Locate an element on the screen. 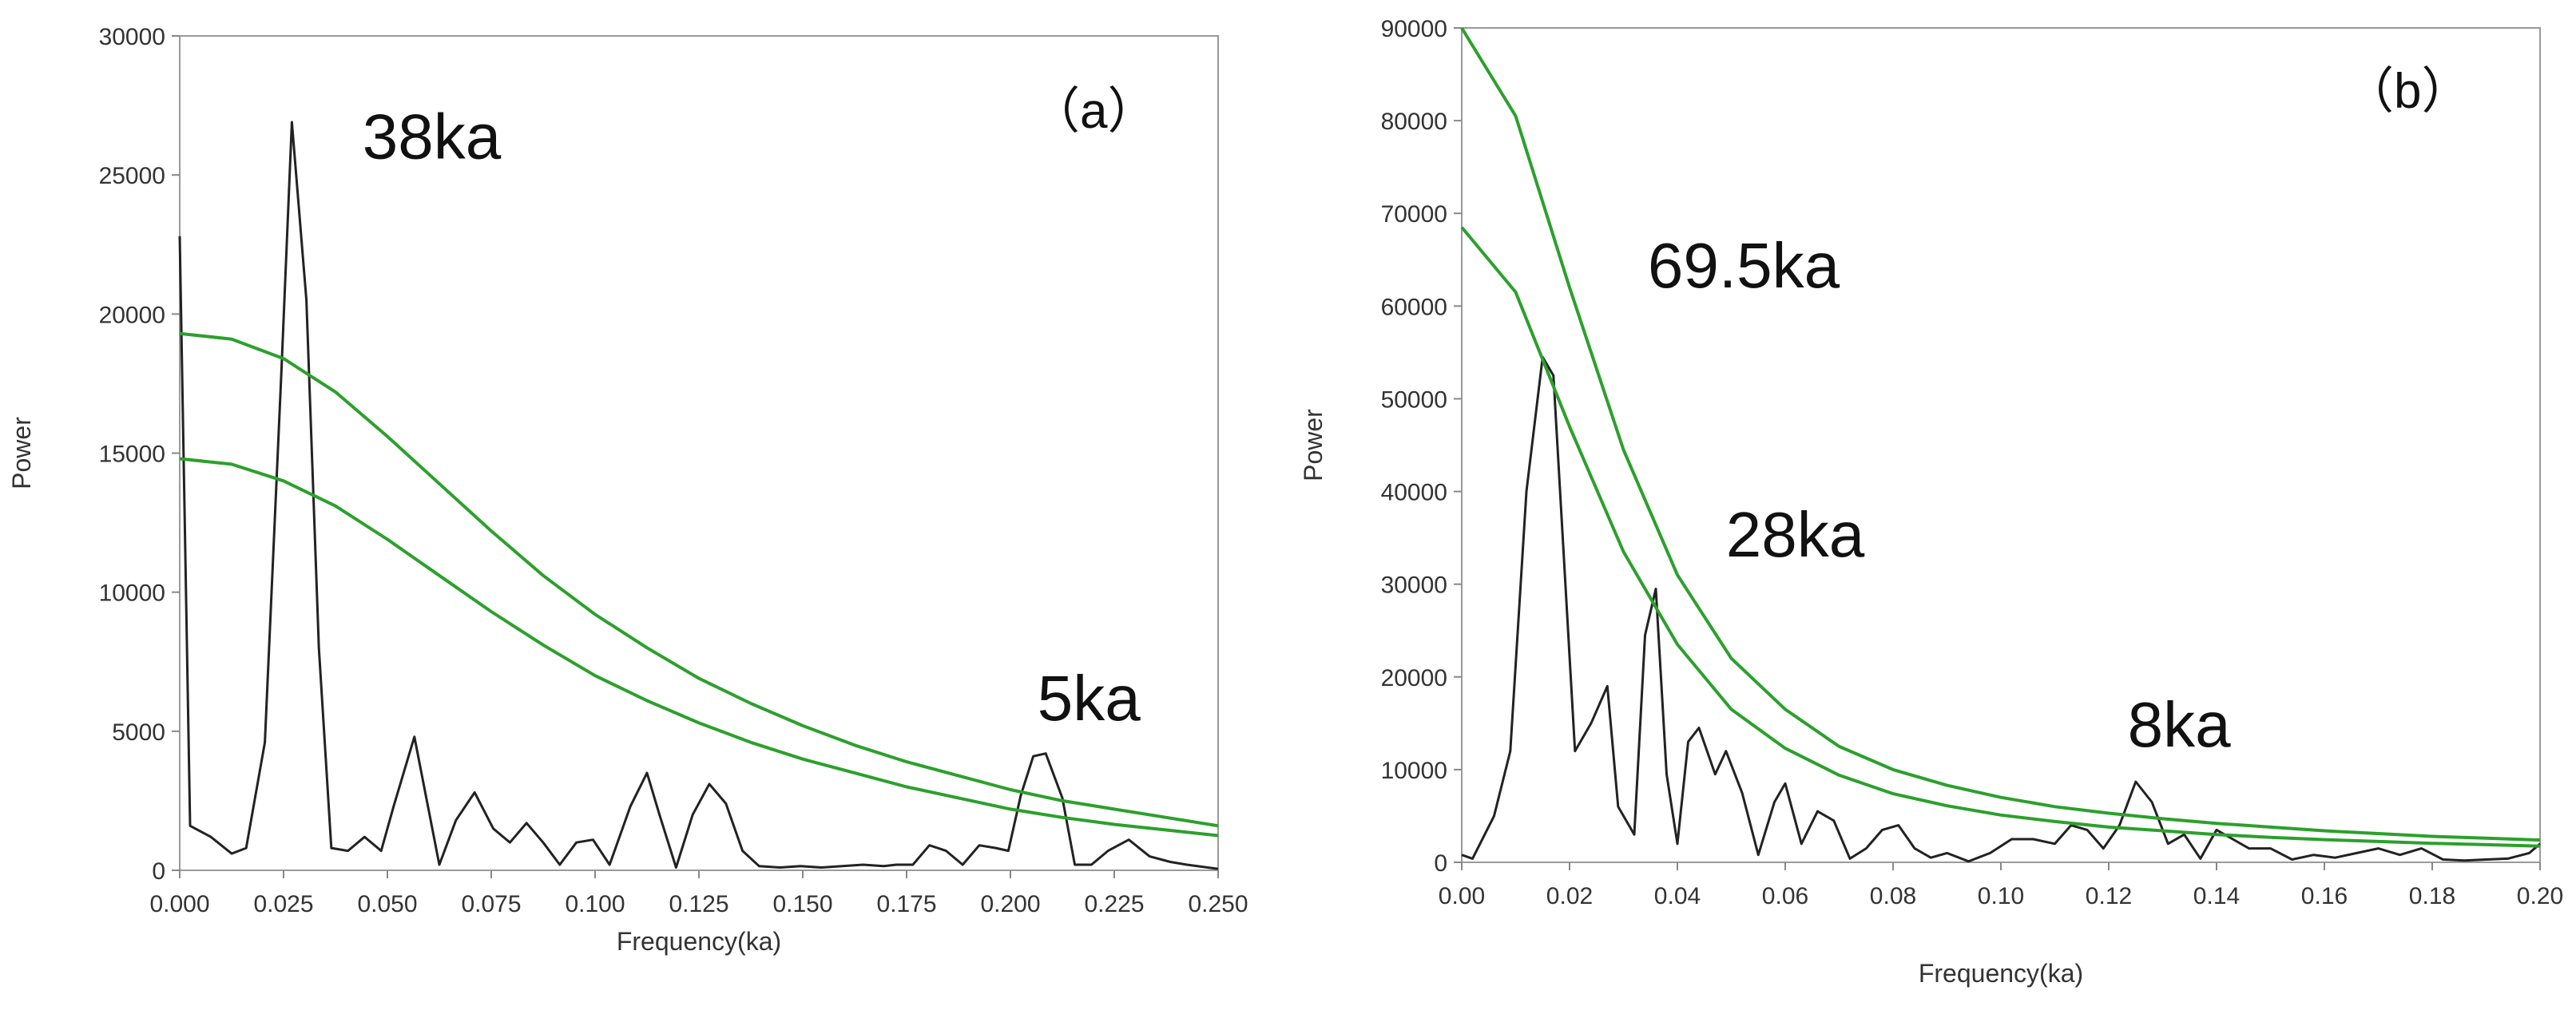  x-tick-label: 0.08 is located at coordinates (1893, 896).